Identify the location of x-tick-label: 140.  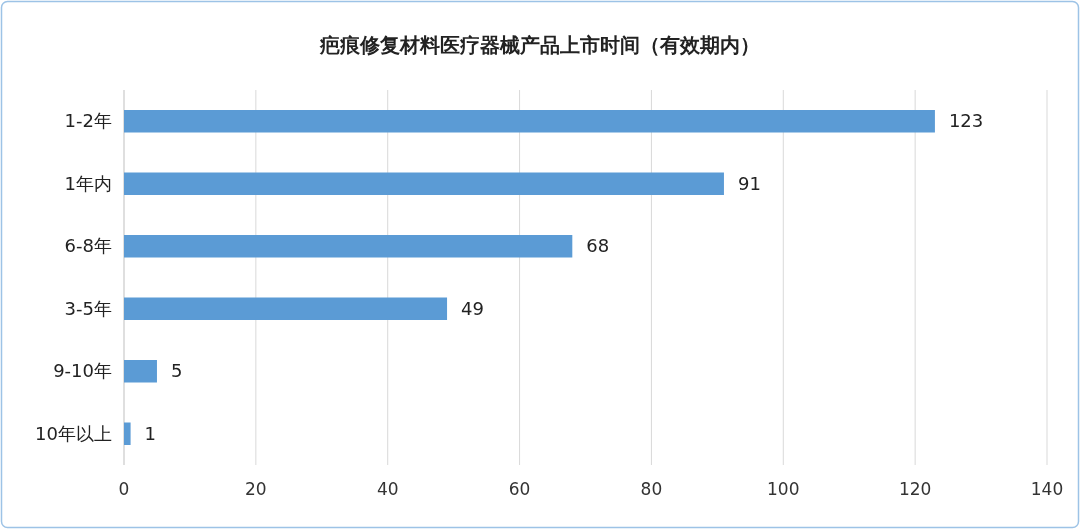
(1047, 489).